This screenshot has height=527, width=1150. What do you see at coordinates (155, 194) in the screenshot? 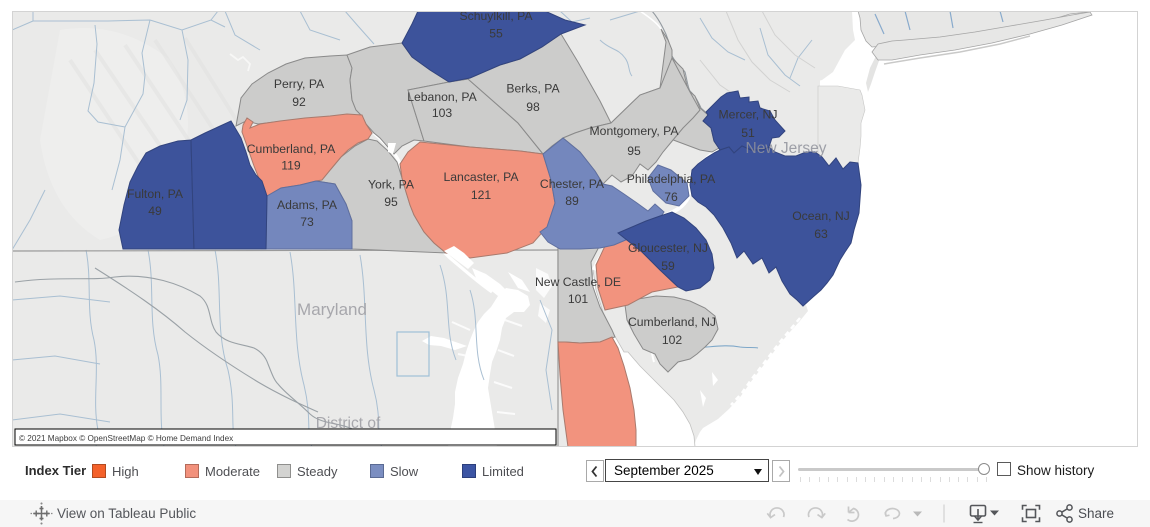
I see `svg-text: Fulton, PA` at bounding box center [155, 194].